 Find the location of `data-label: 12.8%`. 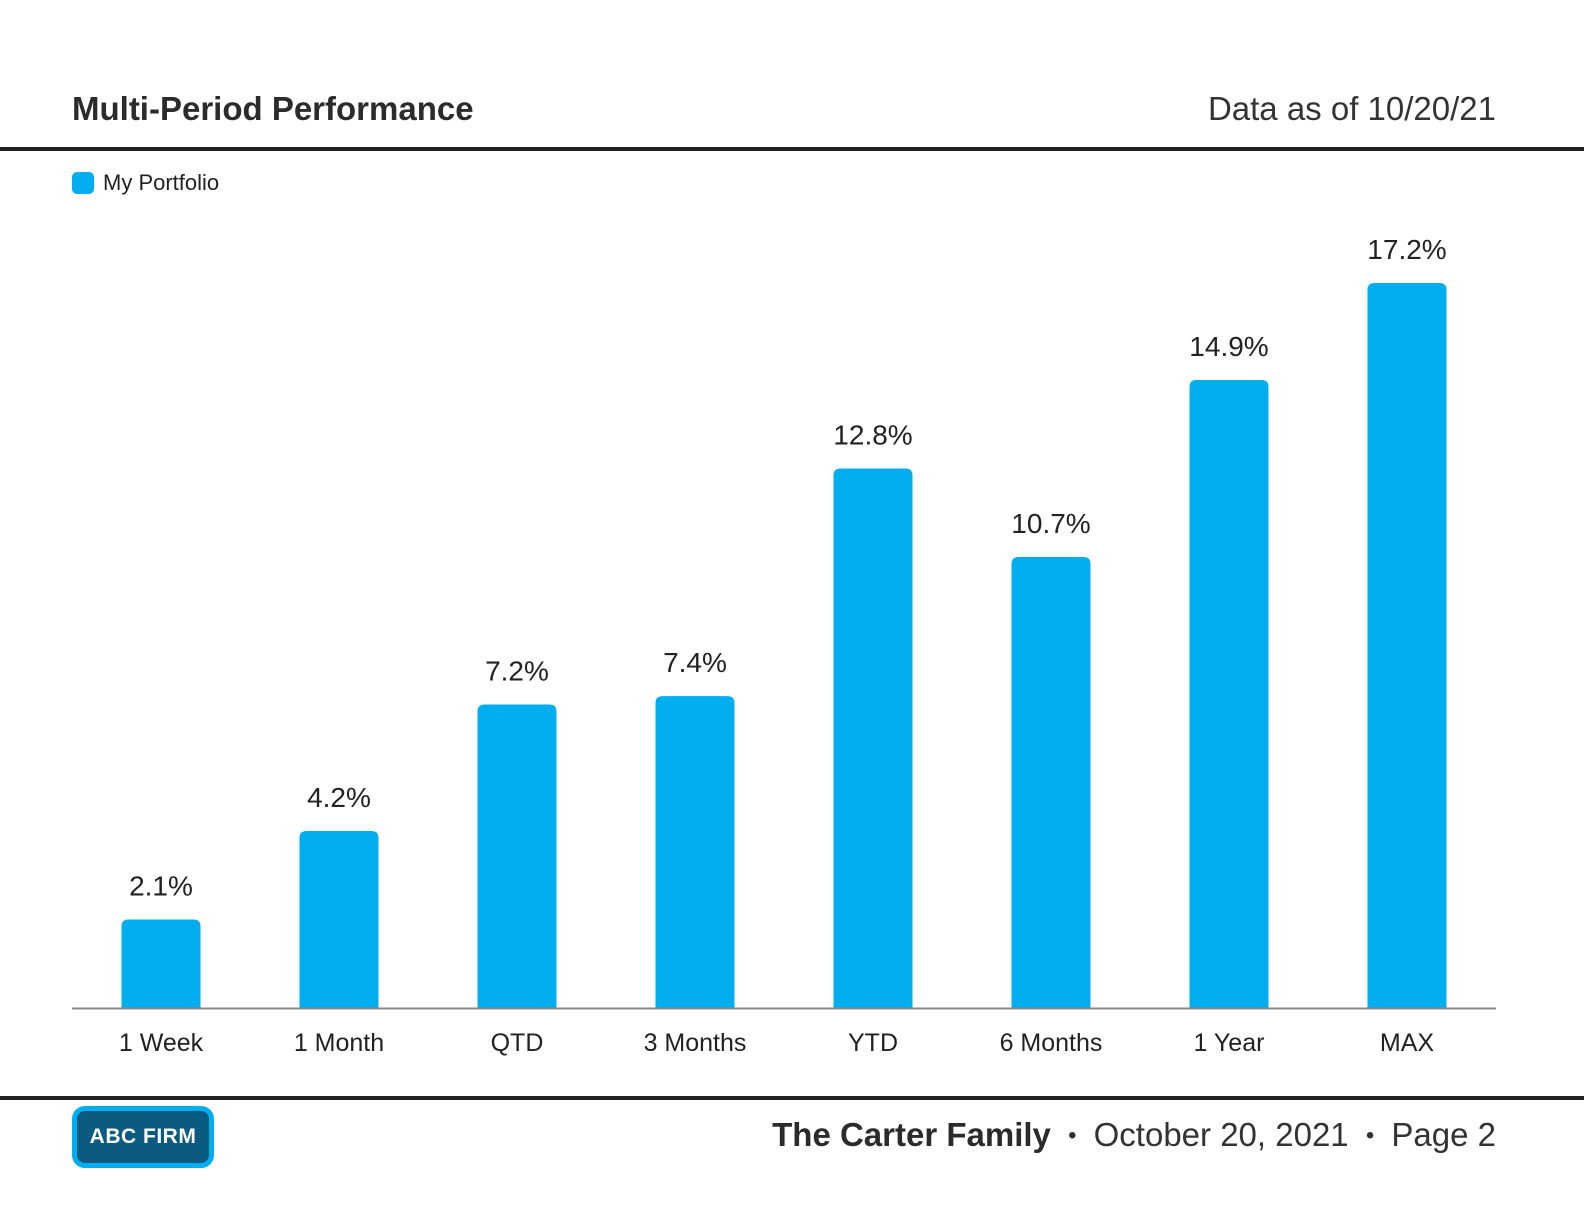

data-label: 12.8% is located at coordinates (872, 434).